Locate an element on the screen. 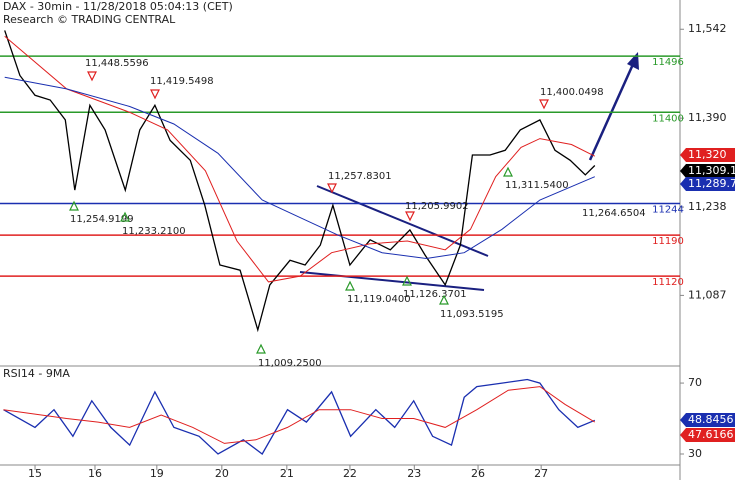  annotation: 11,400.0498 is located at coordinates (572, 92).